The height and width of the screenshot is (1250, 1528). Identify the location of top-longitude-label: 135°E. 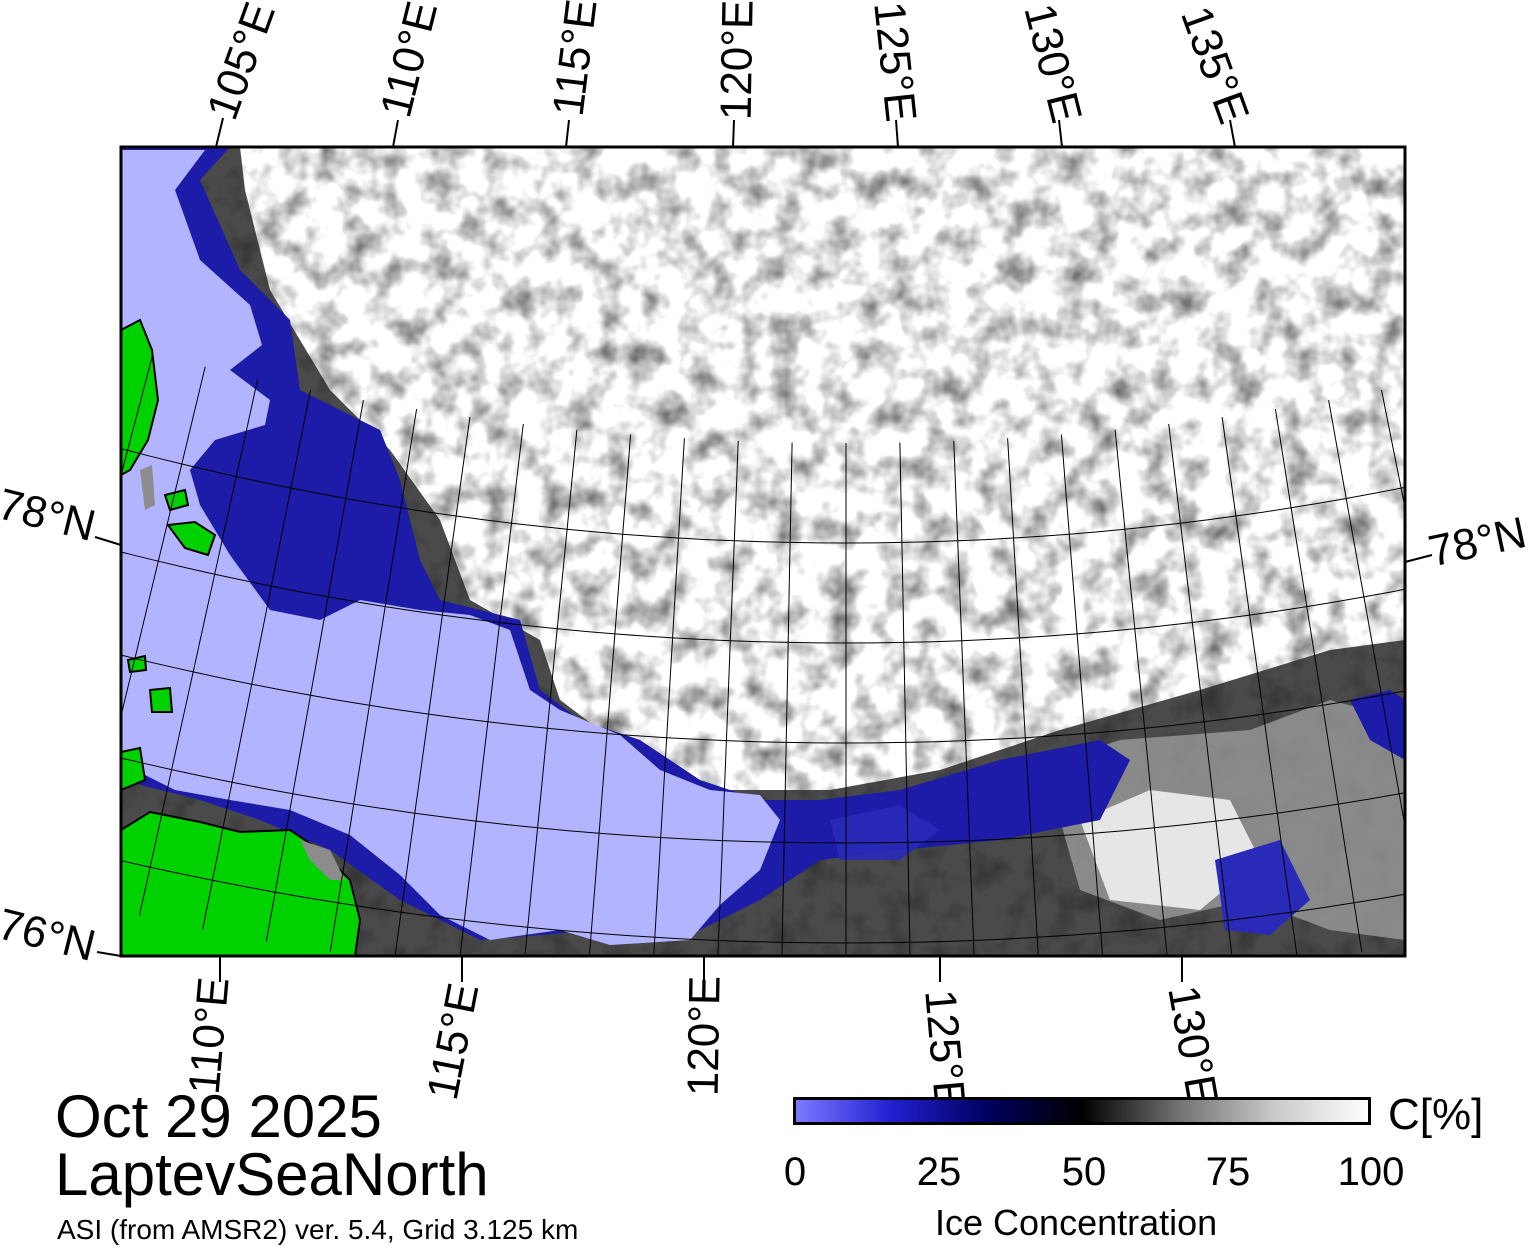
(1214, 65).